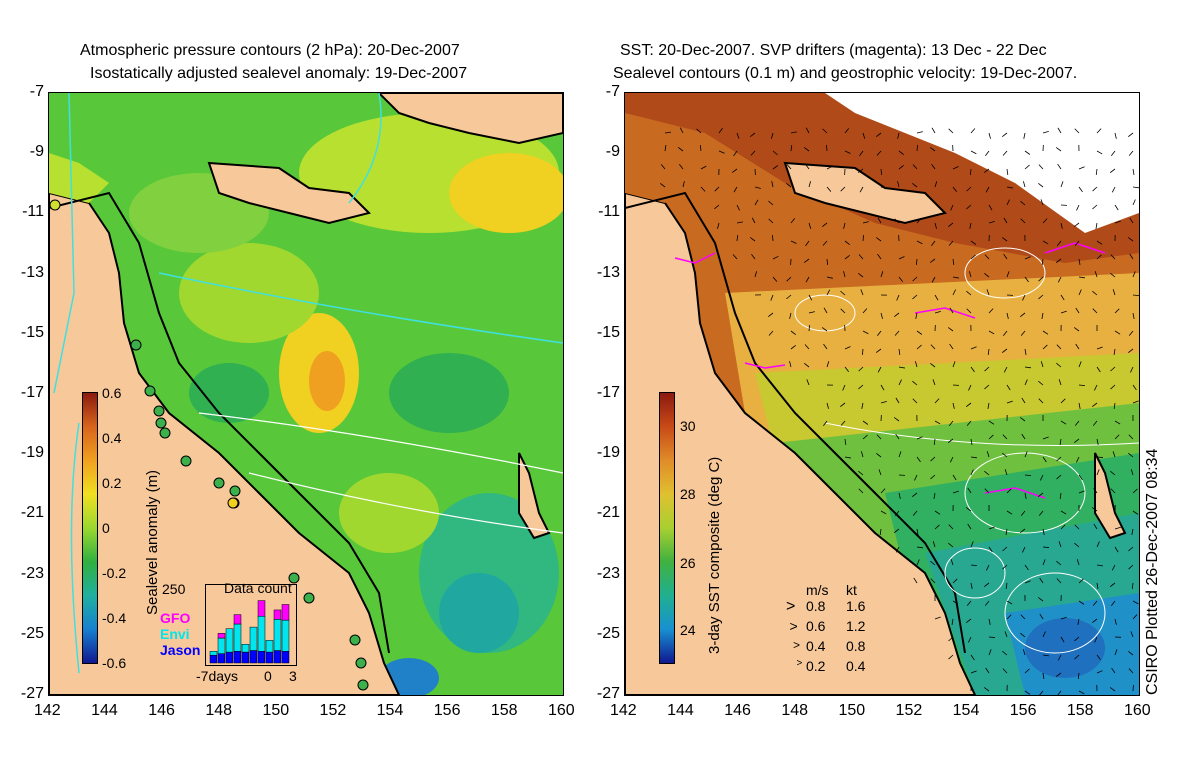  What do you see at coordinates (504, 710) in the screenshot?
I see `lon-tick-l-8: 158` at bounding box center [504, 710].